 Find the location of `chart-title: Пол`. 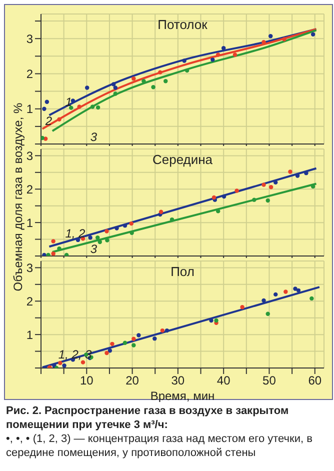

chart-title: Пол is located at coordinates (183, 271).